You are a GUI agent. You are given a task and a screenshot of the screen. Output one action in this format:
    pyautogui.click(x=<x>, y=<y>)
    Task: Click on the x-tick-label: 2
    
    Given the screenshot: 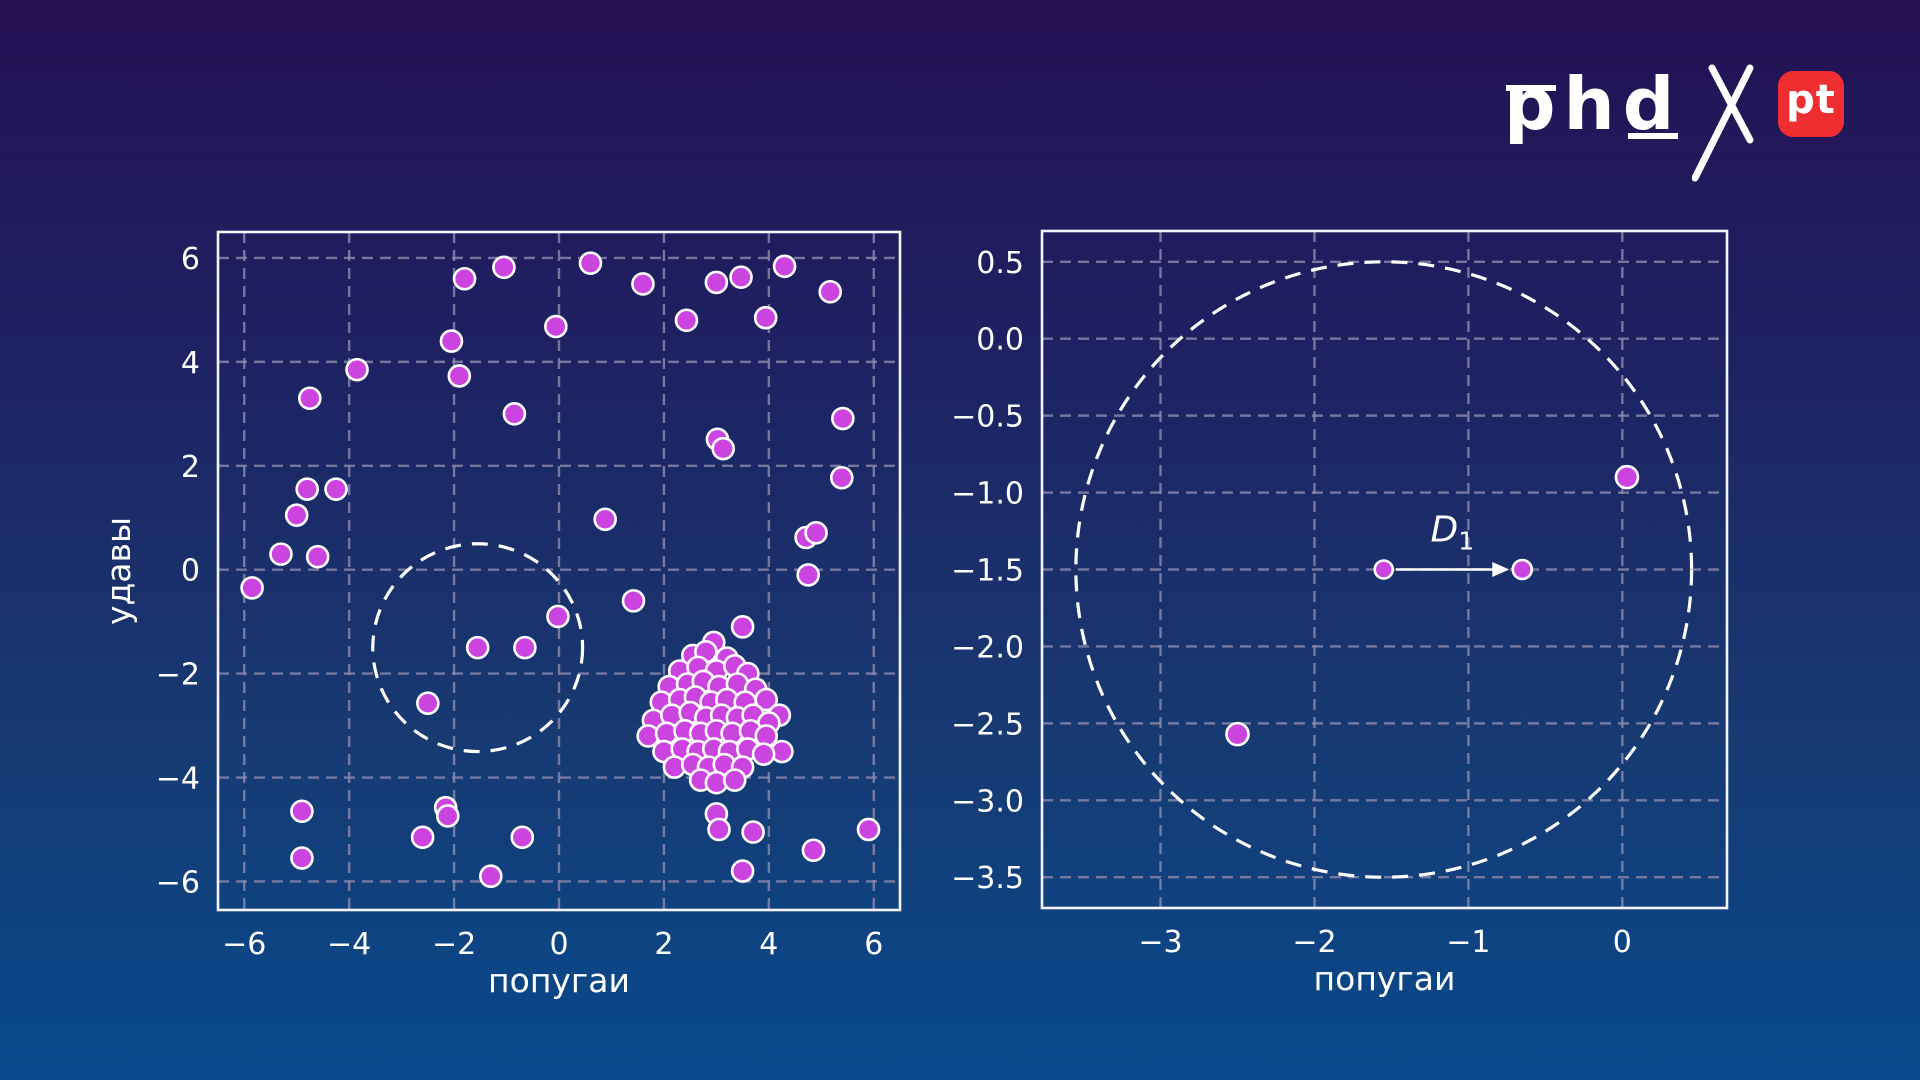 What is the action you would take?
    pyautogui.click(x=663, y=944)
    